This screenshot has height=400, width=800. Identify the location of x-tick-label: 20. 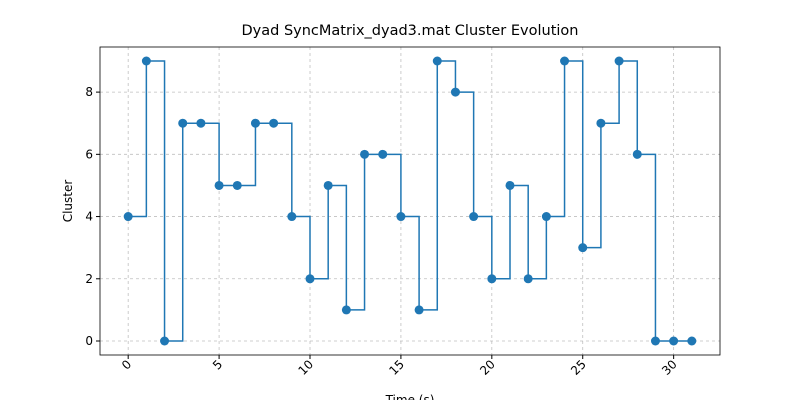
(487, 367).